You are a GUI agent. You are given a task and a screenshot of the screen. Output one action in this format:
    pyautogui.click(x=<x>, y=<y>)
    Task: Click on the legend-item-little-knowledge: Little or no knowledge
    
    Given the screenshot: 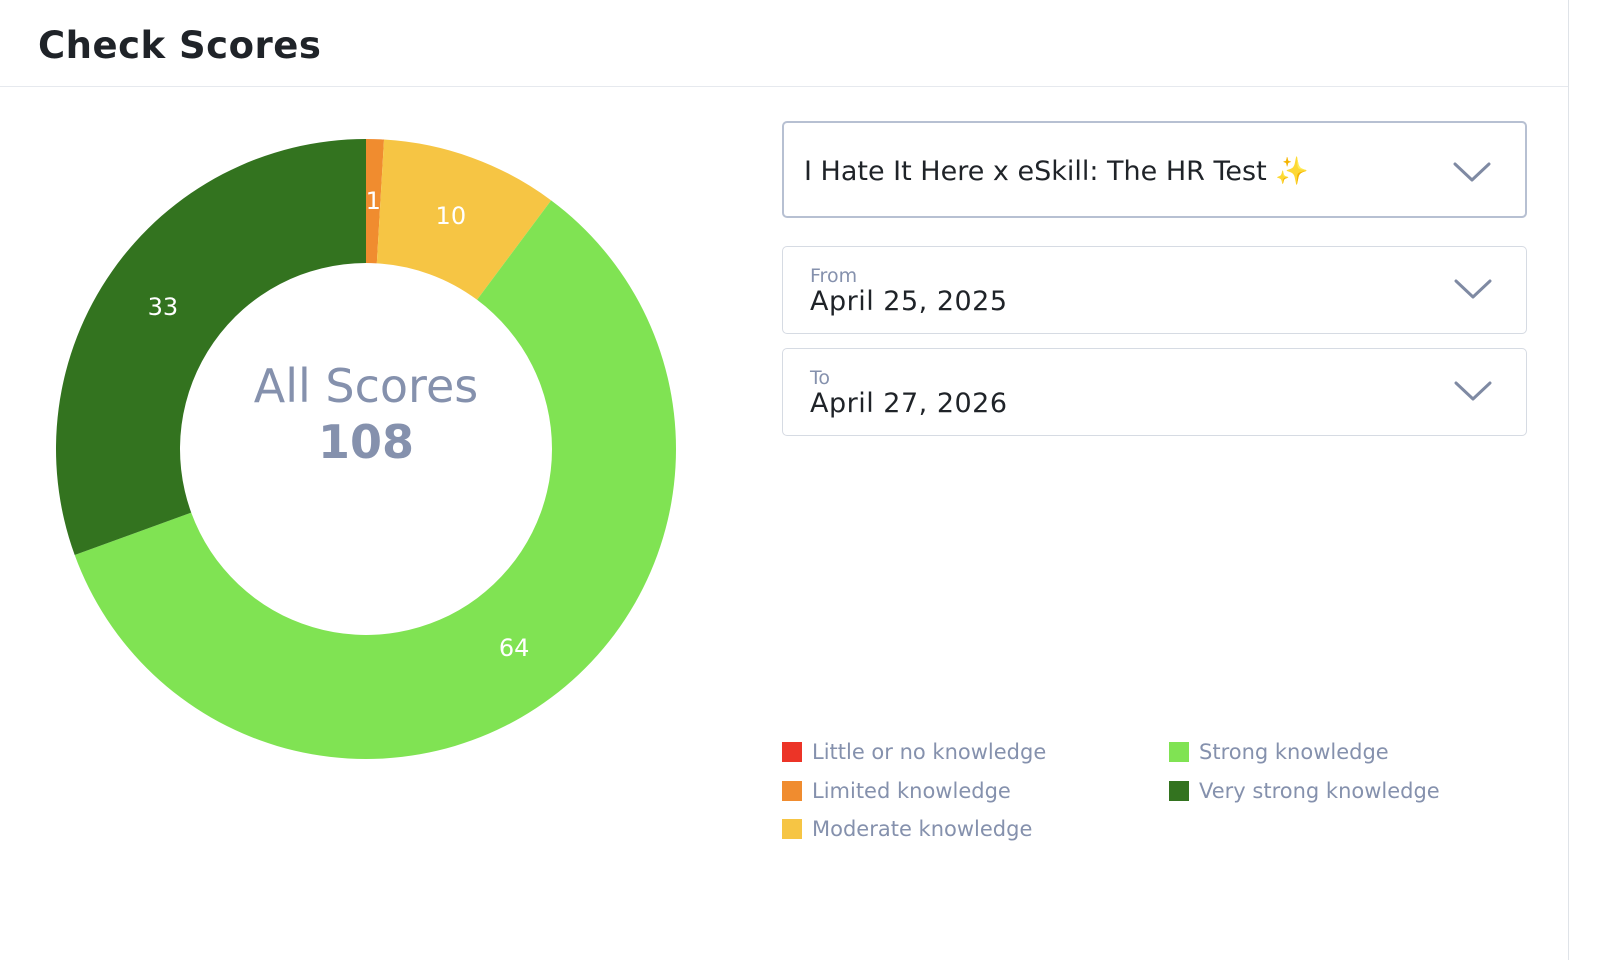 What is the action you would take?
    pyautogui.click(x=914, y=752)
    